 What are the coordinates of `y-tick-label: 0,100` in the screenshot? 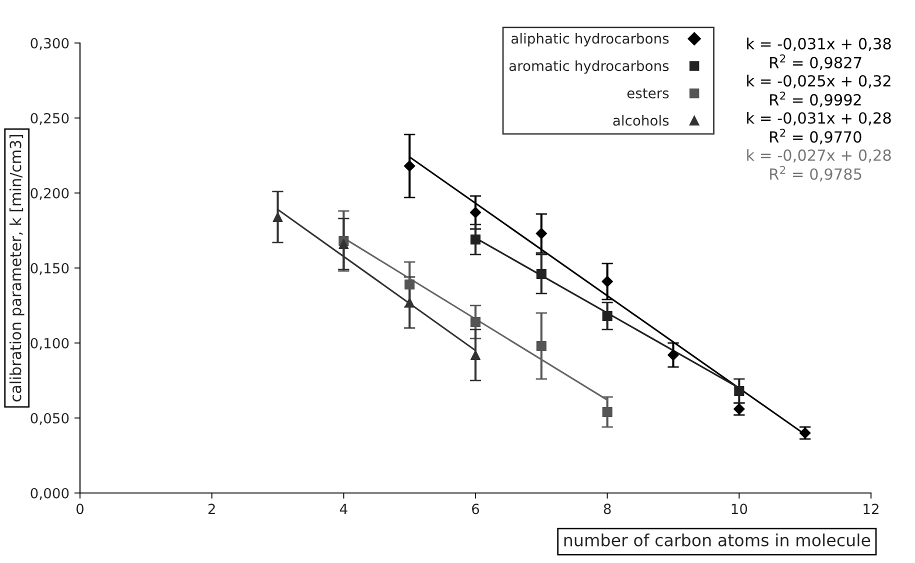 It's located at (49, 344).